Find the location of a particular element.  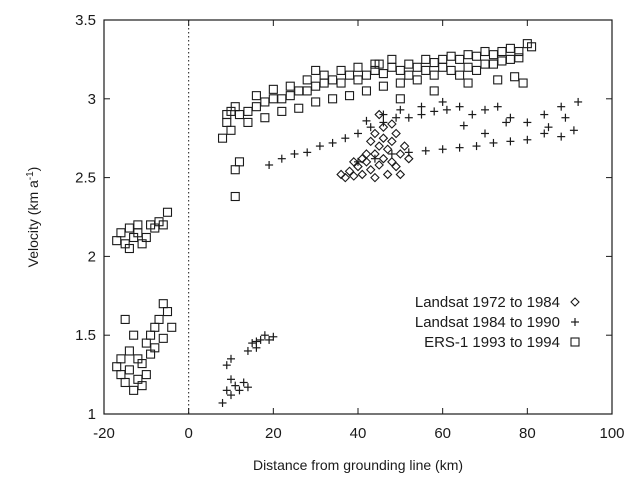

y-tick-label: 2.5 is located at coordinates (85, 178).